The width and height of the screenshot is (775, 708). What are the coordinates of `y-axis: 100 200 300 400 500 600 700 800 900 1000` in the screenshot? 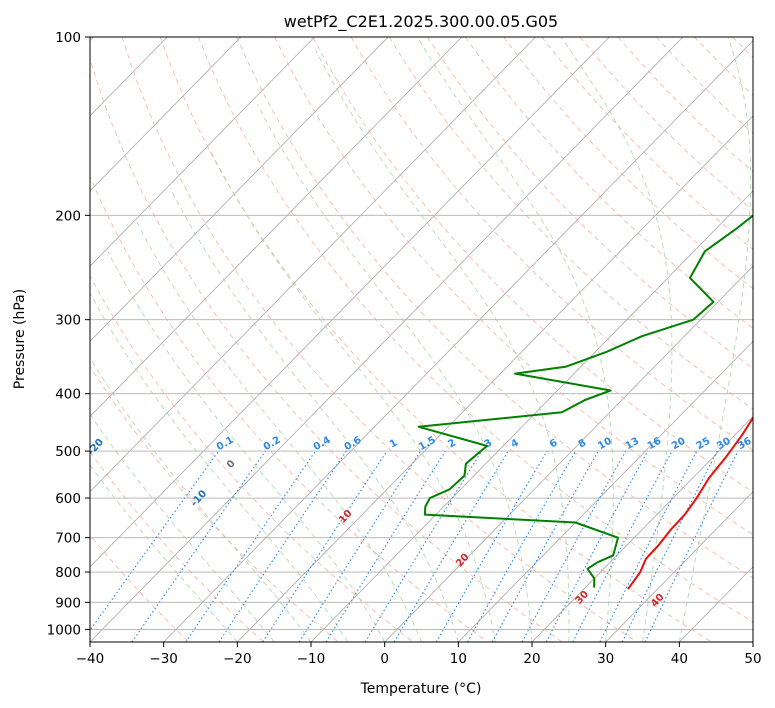 It's located at (68, 334).